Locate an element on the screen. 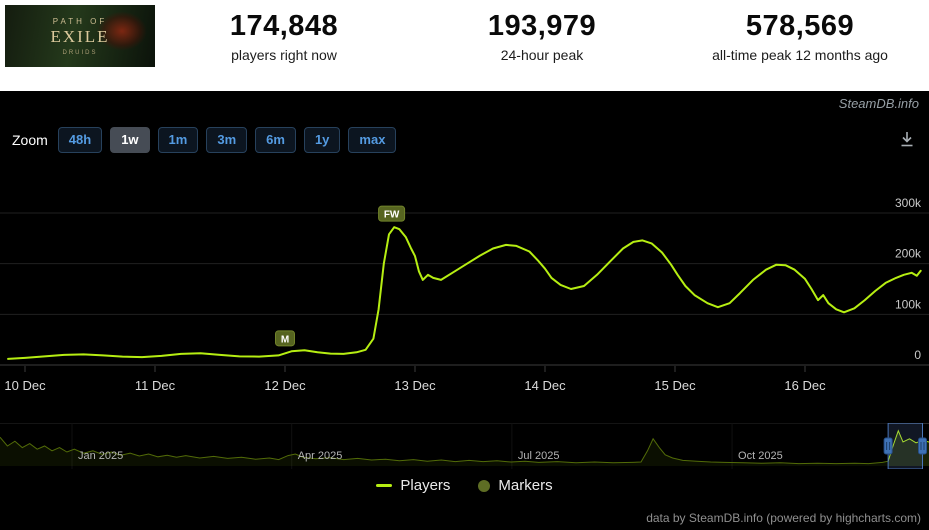  x-axis-label: 14 Dec is located at coordinates (545, 385).